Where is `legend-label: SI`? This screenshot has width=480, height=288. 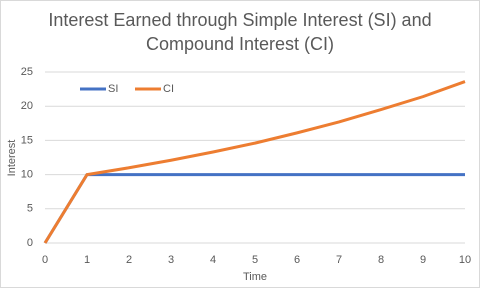 legend-label: SI is located at coordinates (113, 89).